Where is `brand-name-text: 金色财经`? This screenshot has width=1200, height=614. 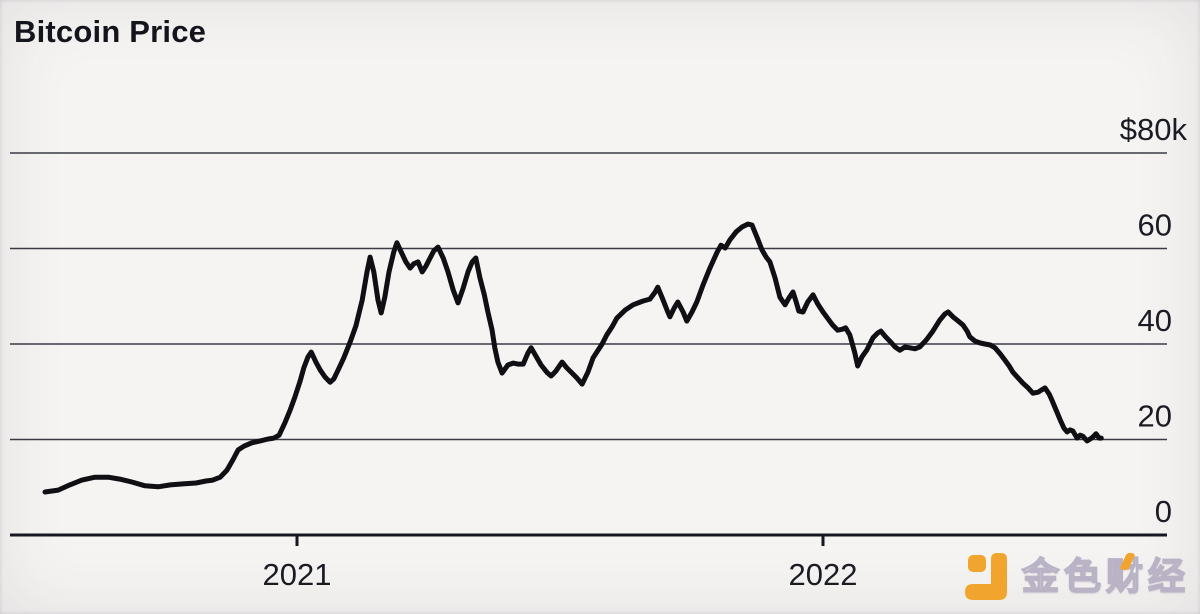 brand-name-text: 金色财经 is located at coordinates (1105, 576).